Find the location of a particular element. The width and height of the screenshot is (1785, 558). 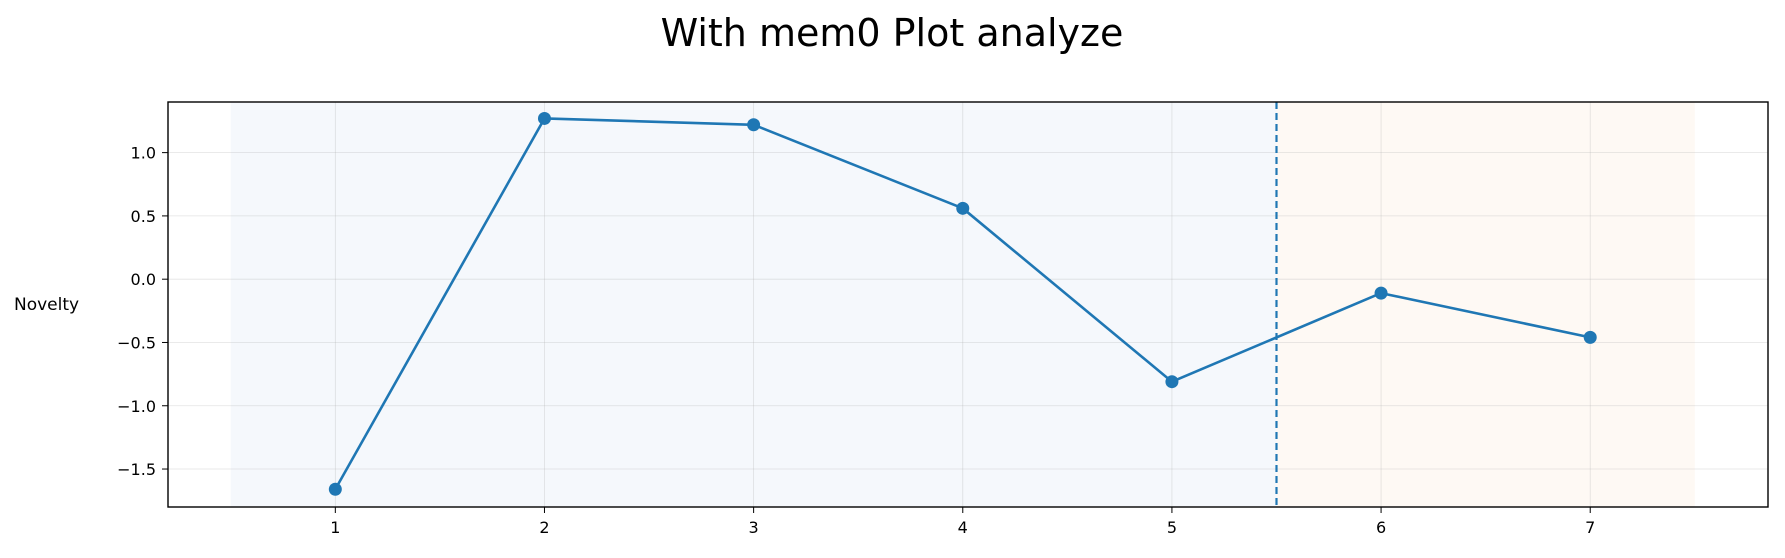

y-tick-label: 0.0 is located at coordinates (143, 279).